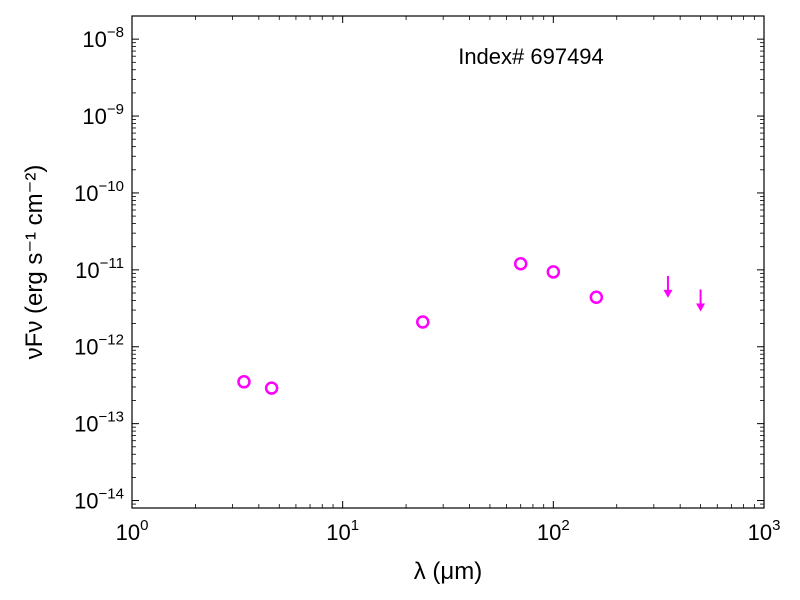 The height and width of the screenshot is (600, 800). Describe the element at coordinates (99, 423) in the screenshot. I see `y-tick-label: 10⁻¹³` at that location.